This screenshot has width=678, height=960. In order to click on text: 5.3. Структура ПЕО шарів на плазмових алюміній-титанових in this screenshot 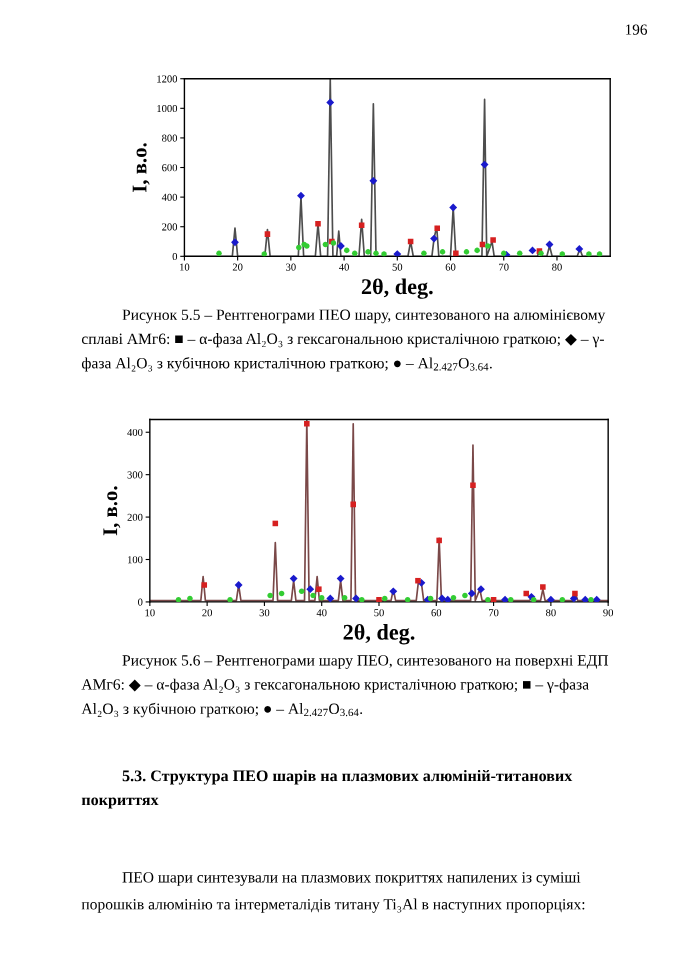, I will do `click(347, 777)`.